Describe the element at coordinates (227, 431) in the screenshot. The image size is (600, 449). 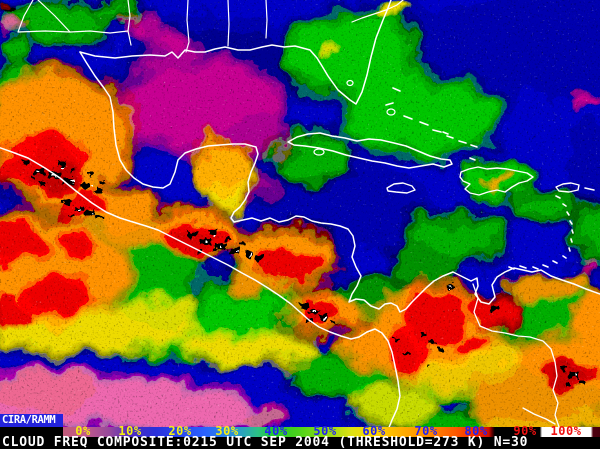
I see `colorbar-tick-30: 30%` at that location.